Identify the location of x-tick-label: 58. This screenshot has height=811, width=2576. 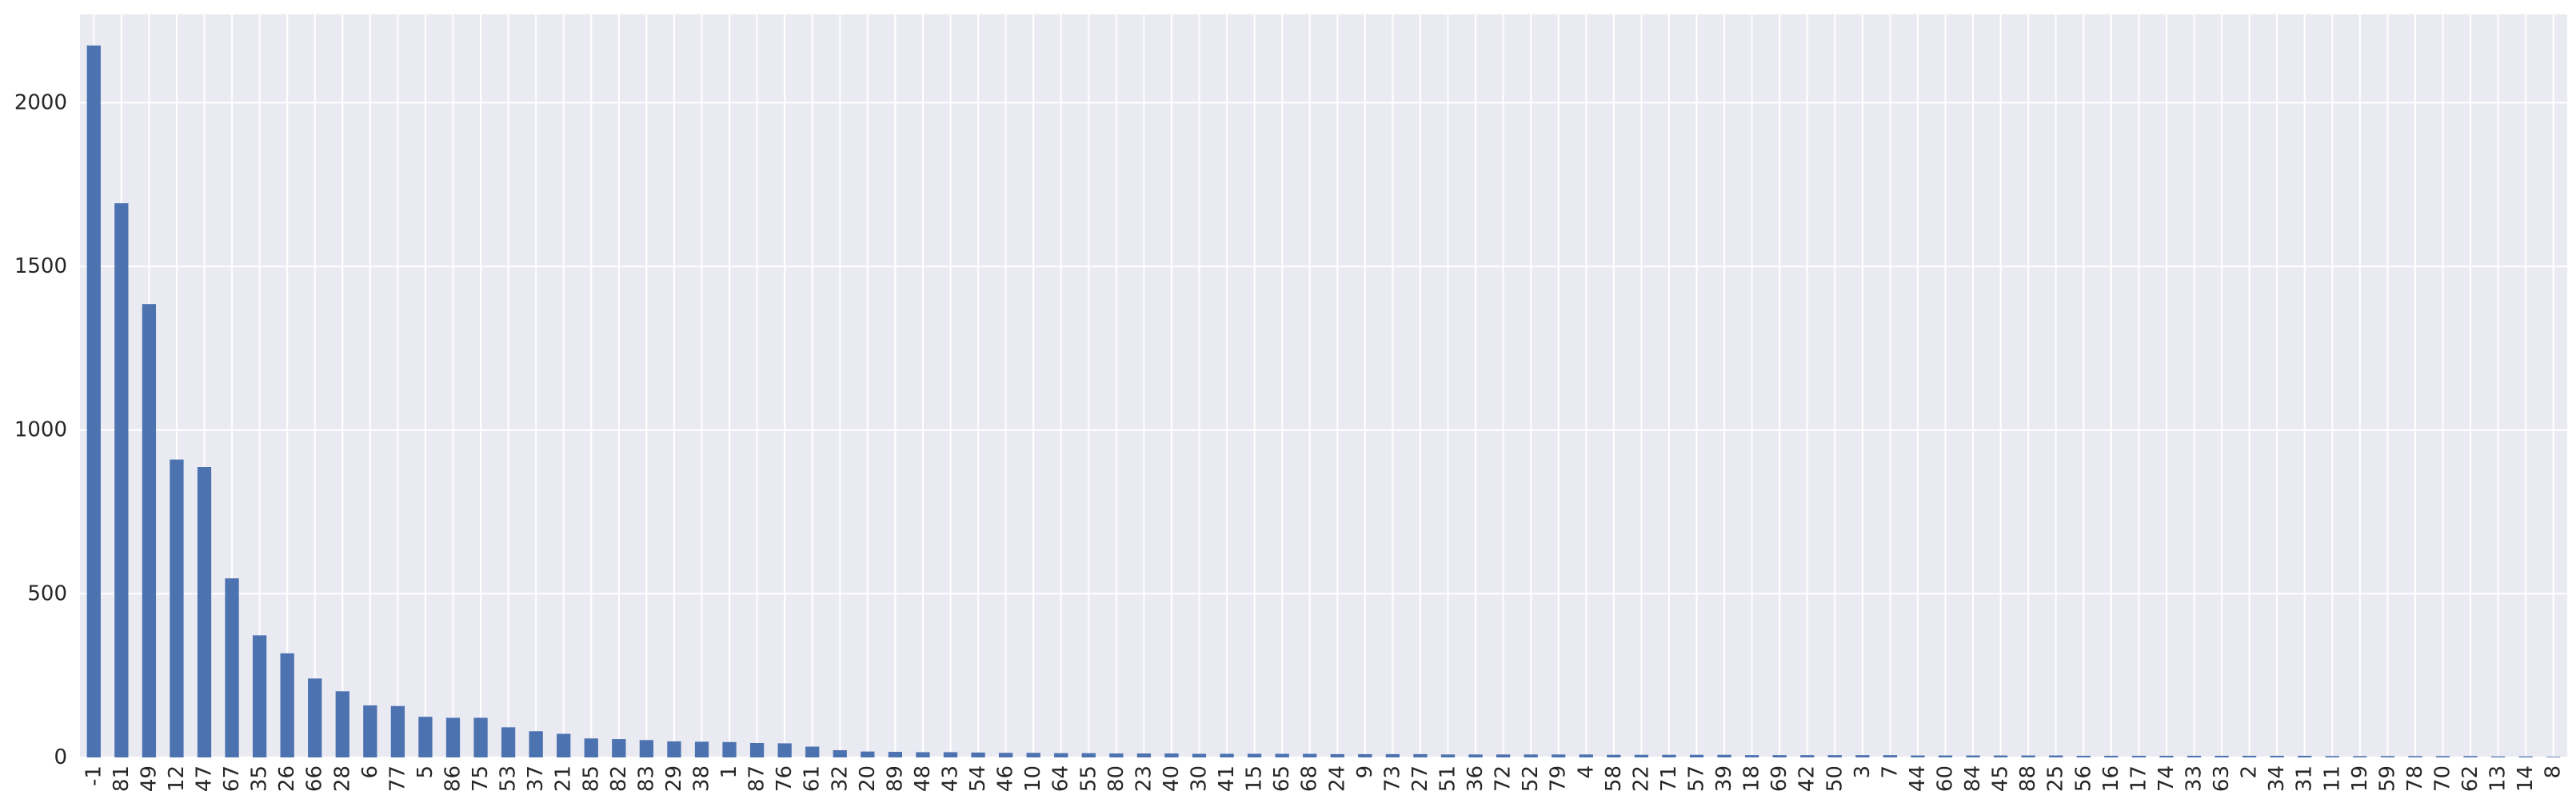
(1614, 778).